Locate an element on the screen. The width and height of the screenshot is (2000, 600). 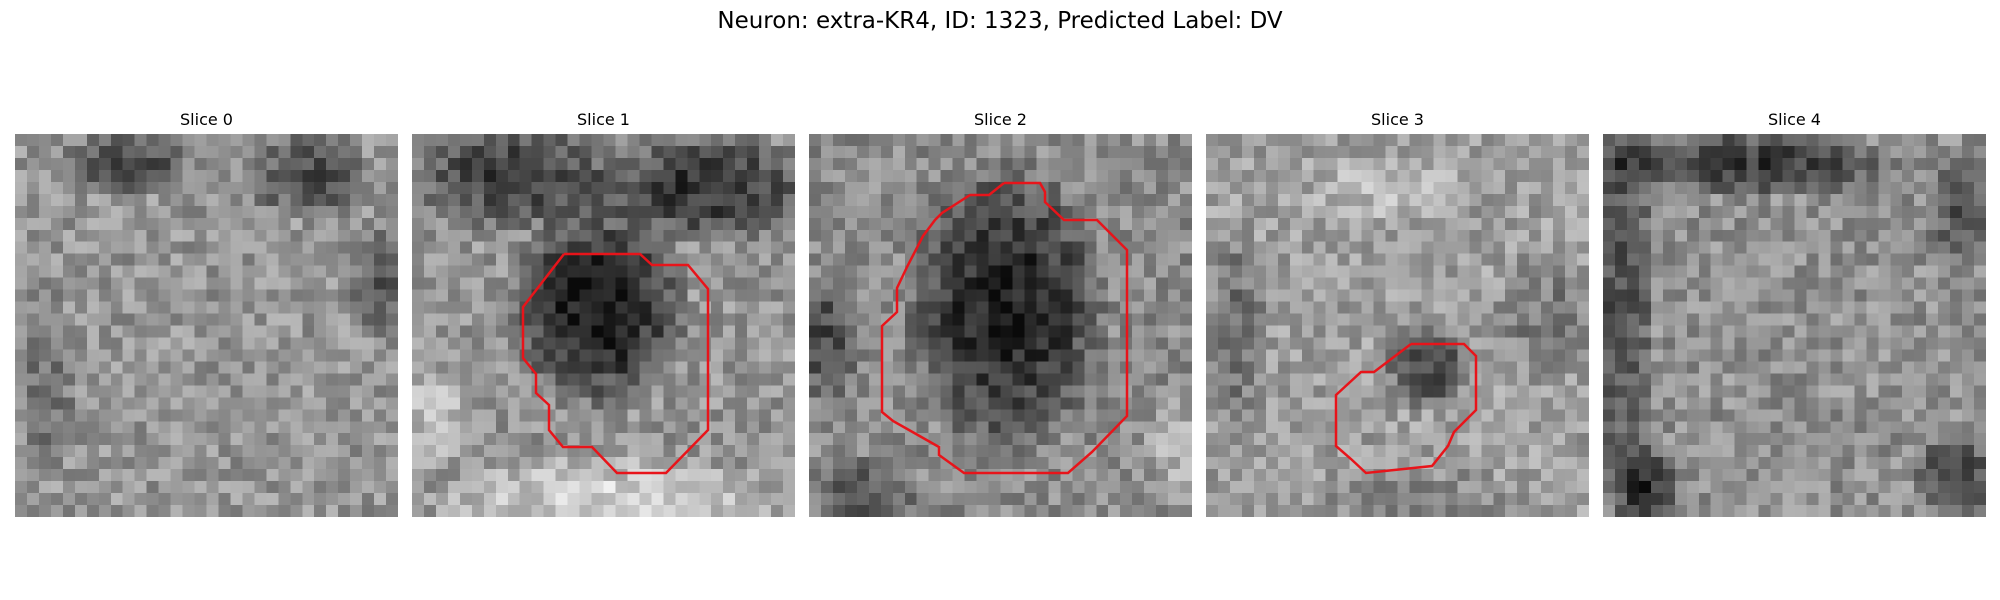
slice-title-1: Slice 1 is located at coordinates (603, 119).